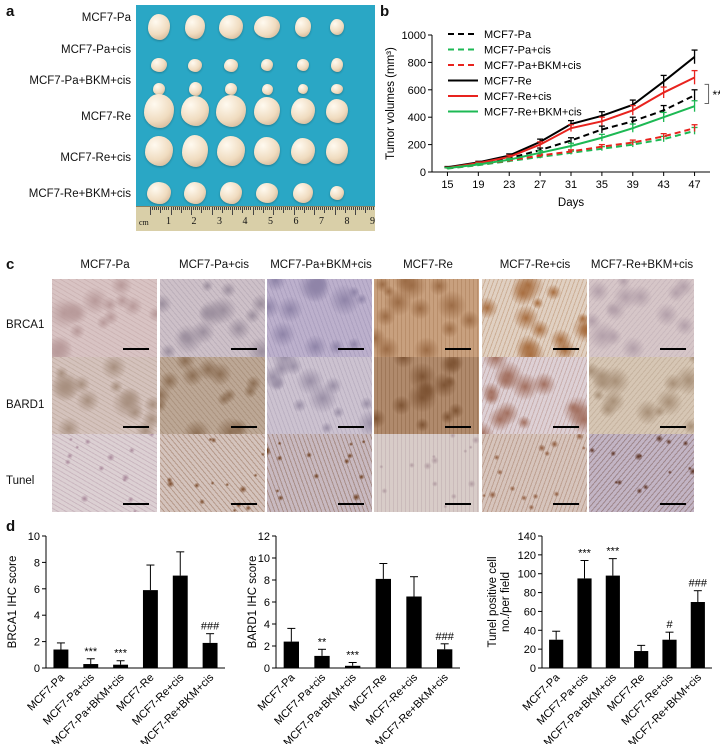  Describe the element at coordinates (642, 265) in the screenshot. I see `ihc-column-label: MCF7-Re+BKM+cis` at that location.